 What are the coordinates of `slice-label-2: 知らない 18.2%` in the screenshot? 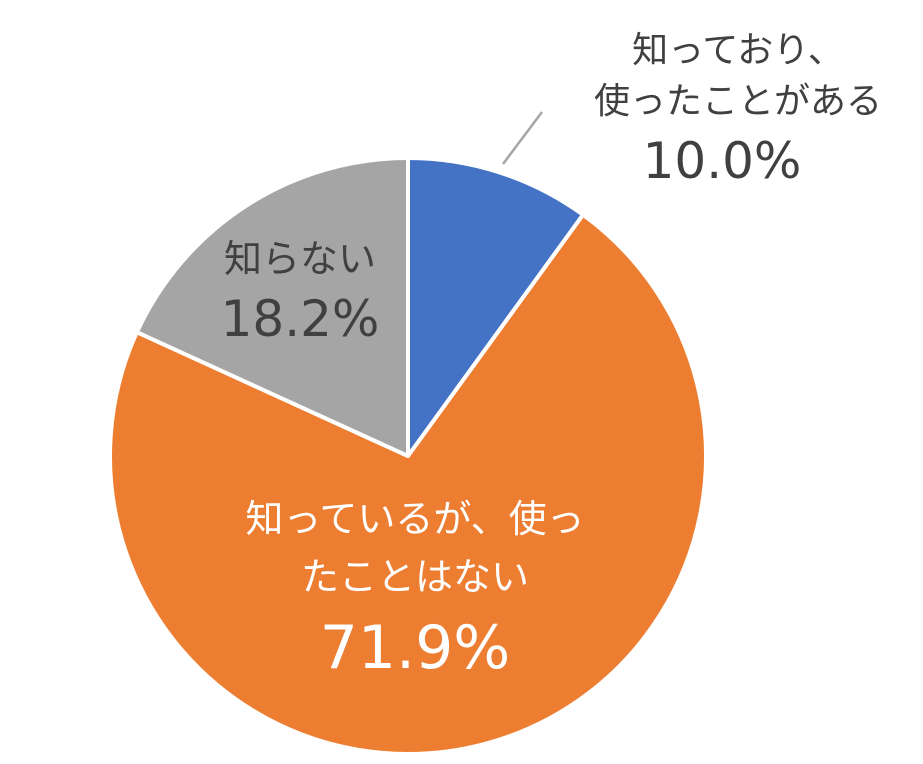 It's located at (300, 292).